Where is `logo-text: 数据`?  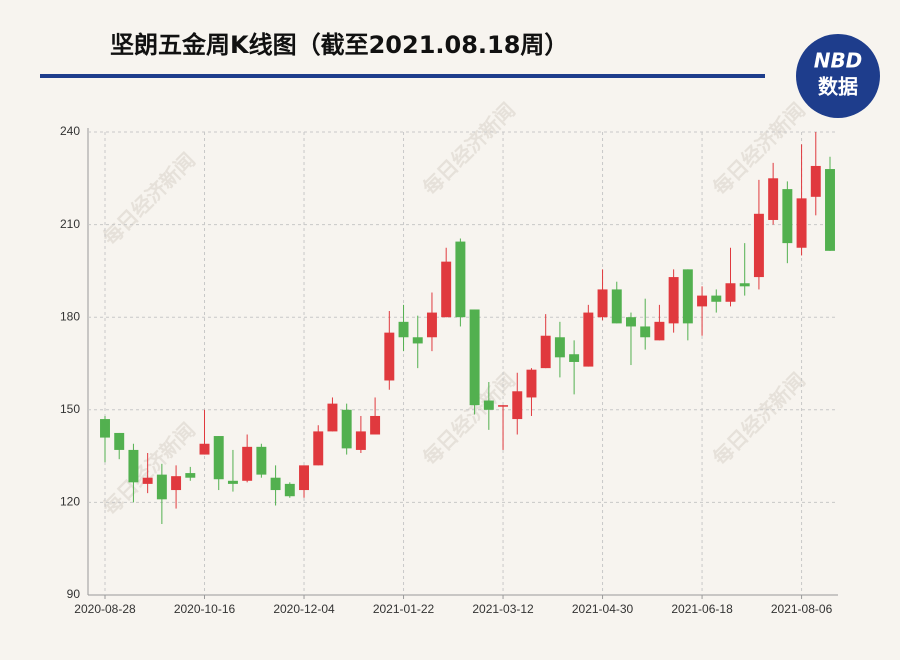 logo-text: 数据 is located at coordinates (838, 87).